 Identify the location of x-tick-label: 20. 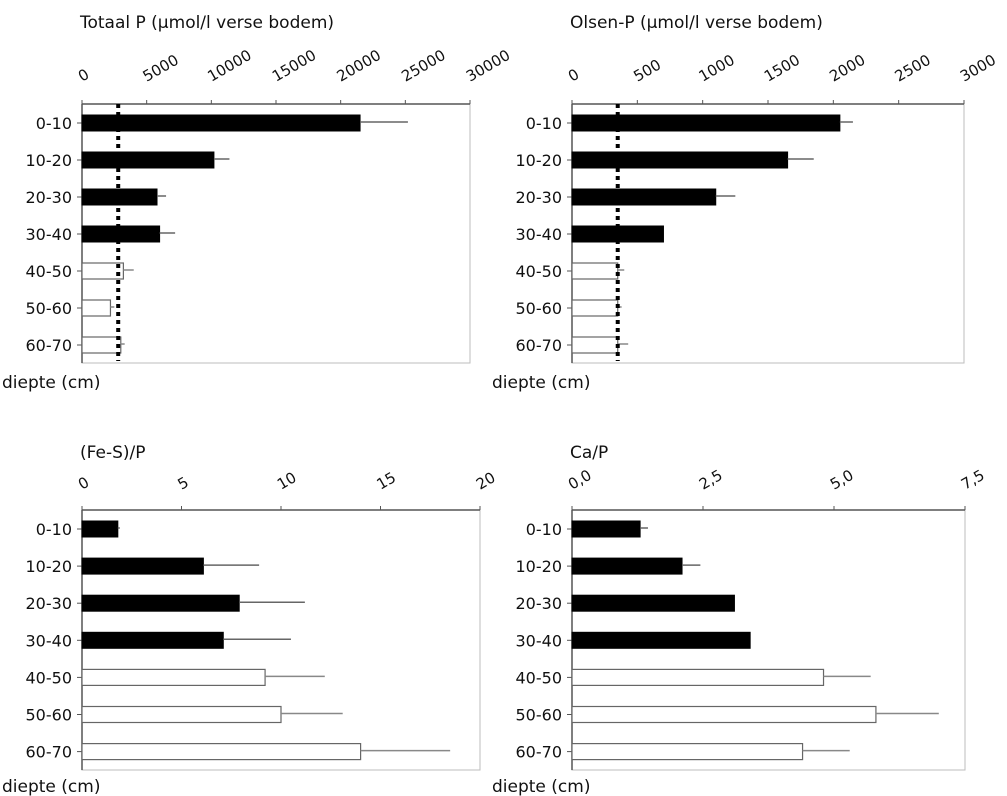
(486, 480).